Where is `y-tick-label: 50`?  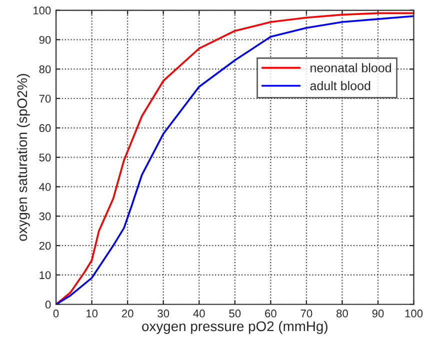 y-tick-label: 50 is located at coordinates (45, 158).